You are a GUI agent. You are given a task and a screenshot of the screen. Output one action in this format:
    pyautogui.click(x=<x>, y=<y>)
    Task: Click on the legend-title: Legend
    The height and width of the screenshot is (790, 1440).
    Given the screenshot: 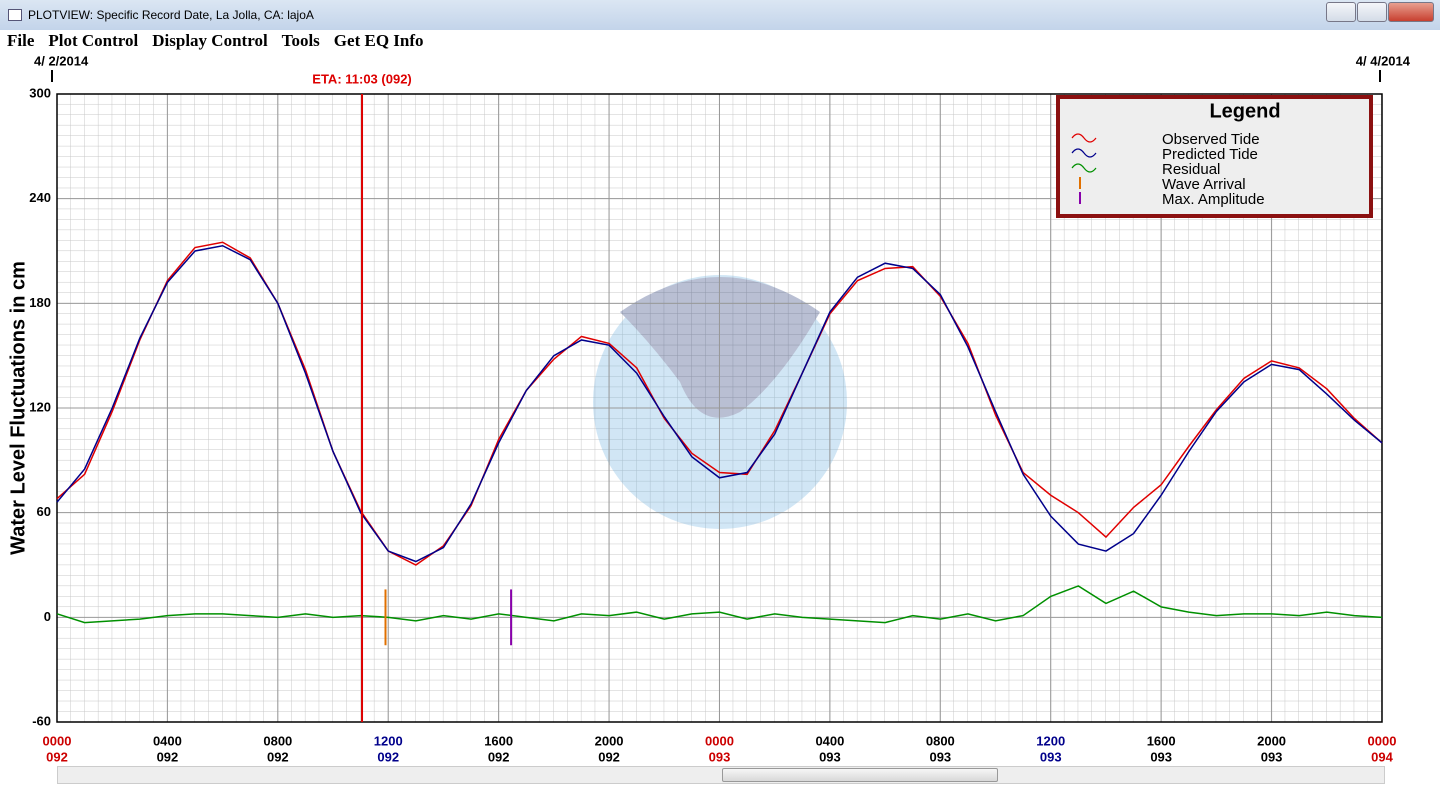 What is the action you would take?
    pyautogui.click(x=1244, y=111)
    